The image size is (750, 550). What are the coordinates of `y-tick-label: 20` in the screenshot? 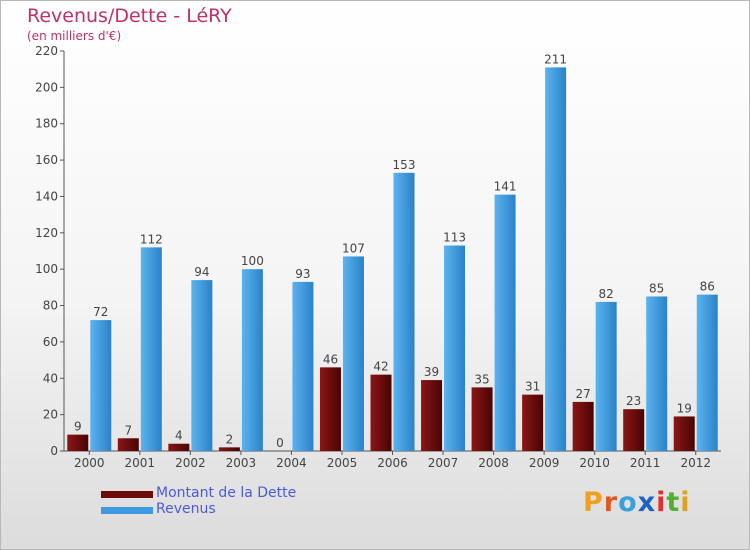 It's located at (50, 415).